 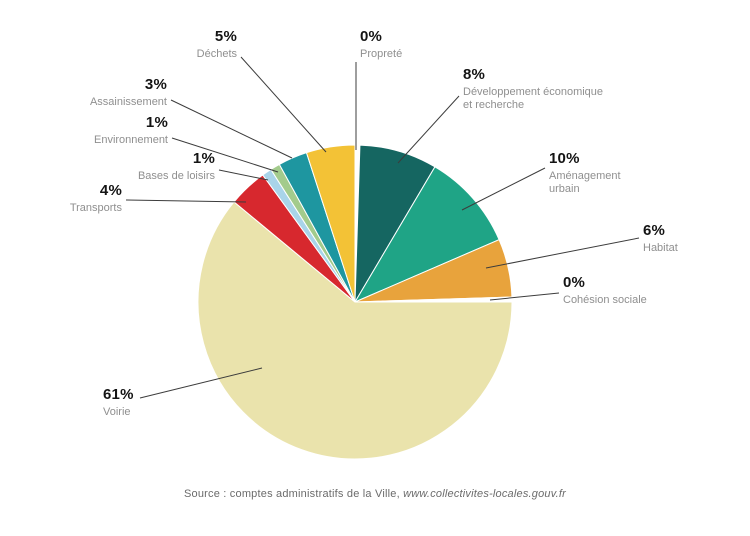 I want to click on leader-line-assainissement, so click(x=231, y=129).